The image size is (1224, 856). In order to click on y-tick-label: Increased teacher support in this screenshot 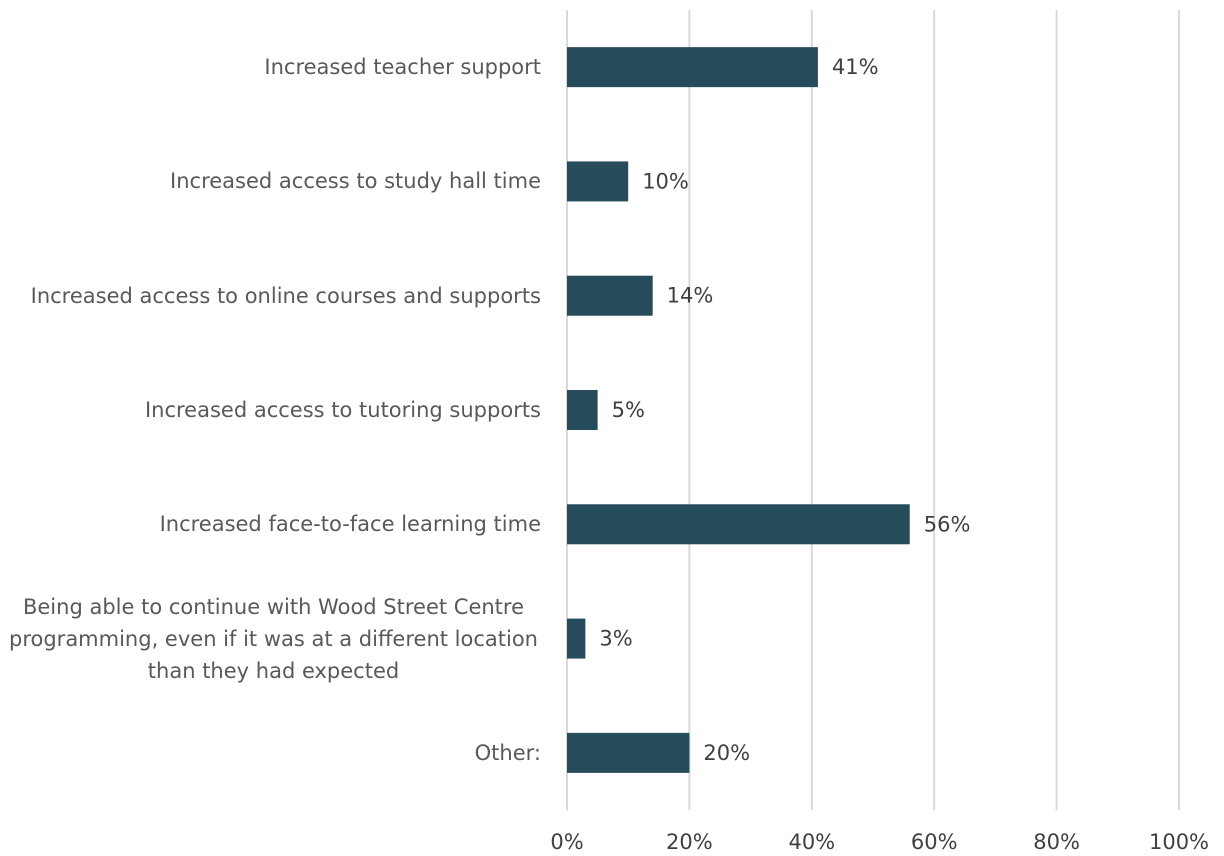, I will do `click(402, 67)`.